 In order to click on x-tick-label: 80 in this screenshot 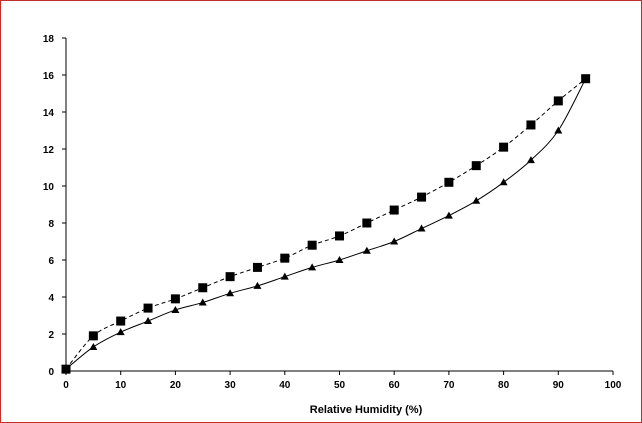, I will do `click(504, 385)`.